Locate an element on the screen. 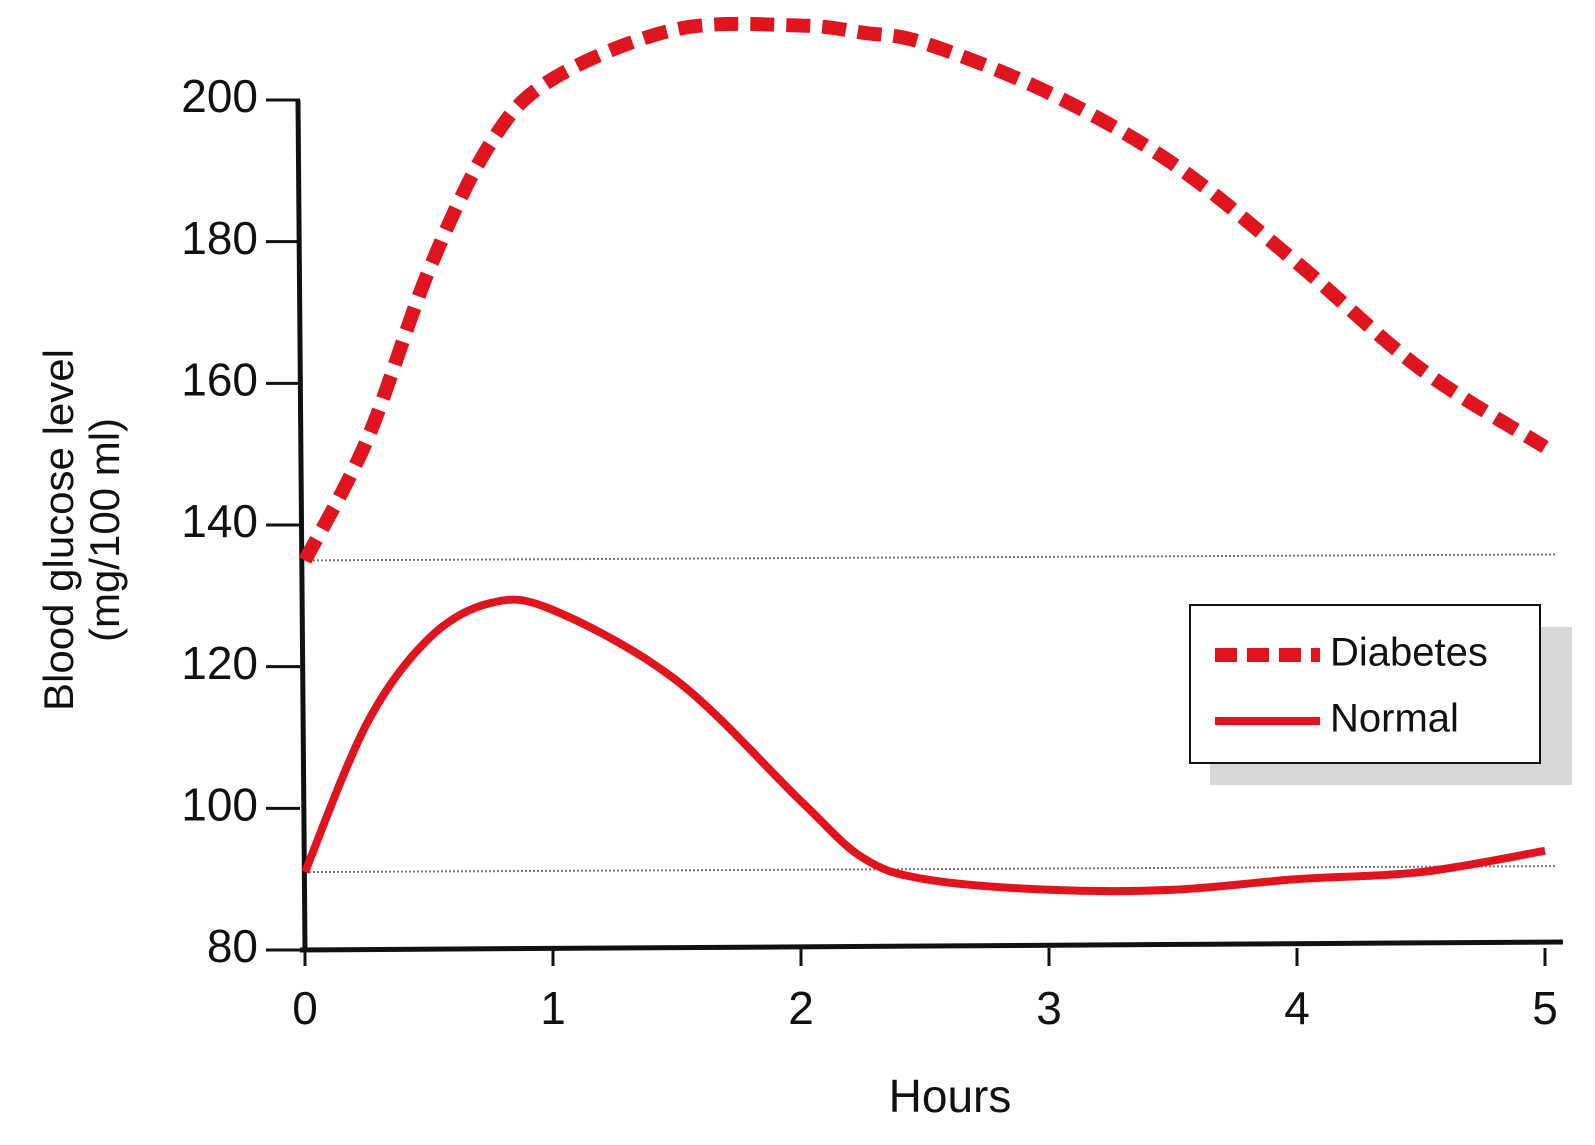 The width and height of the screenshot is (1595, 1145). y-tick-label: 80 is located at coordinates (232, 946).